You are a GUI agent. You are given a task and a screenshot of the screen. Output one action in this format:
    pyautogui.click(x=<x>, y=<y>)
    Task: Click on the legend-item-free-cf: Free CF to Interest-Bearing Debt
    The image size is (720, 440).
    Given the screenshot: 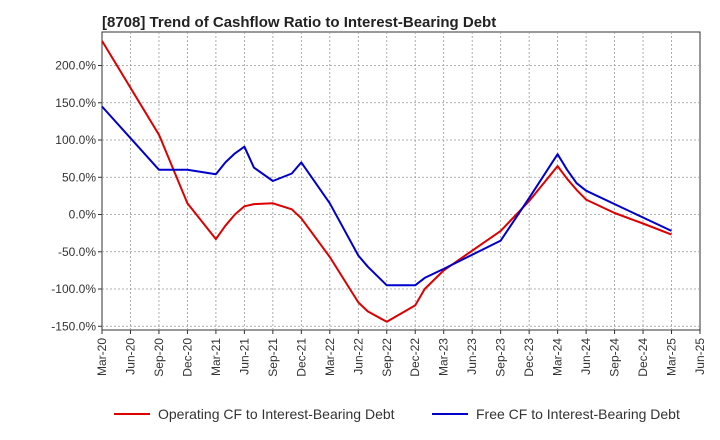 What is the action you would take?
    pyautogui.click(x=556, y=414)
    